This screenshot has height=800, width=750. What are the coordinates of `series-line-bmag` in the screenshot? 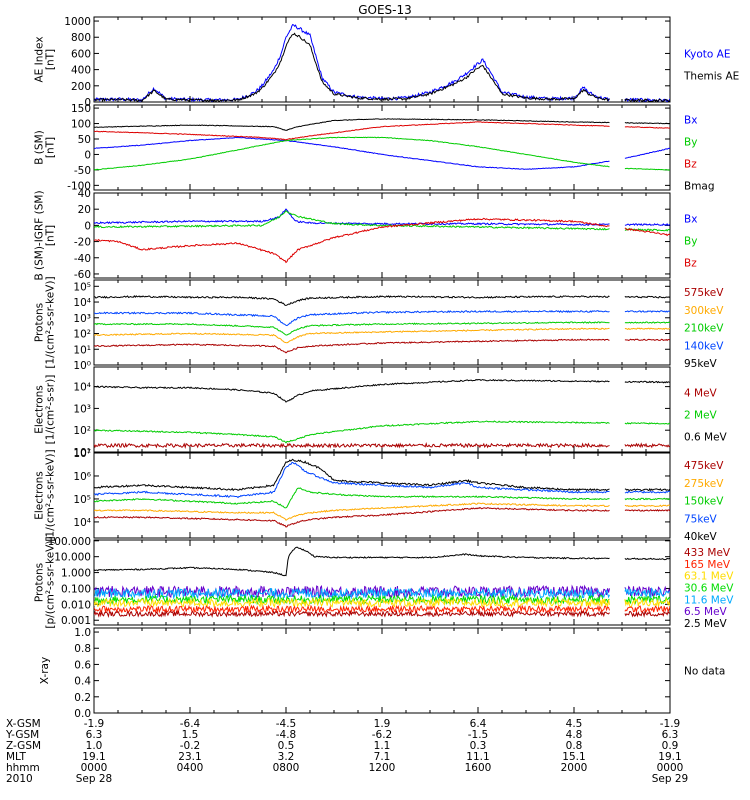 It's located at (382, 124).